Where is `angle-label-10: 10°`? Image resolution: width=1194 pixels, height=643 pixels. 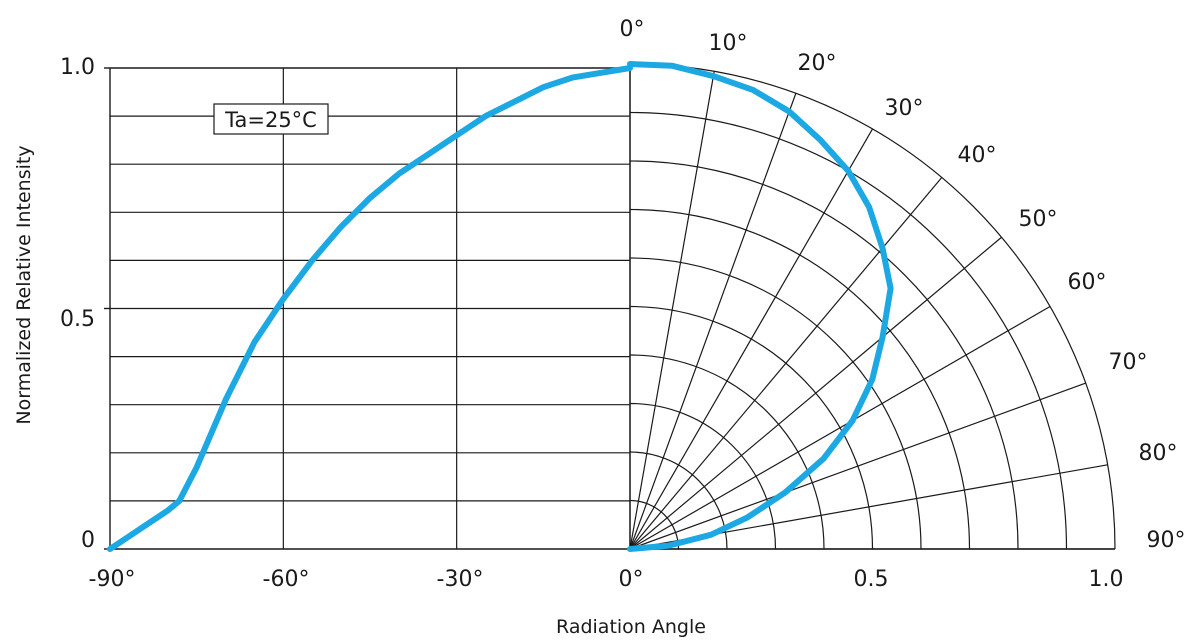
angle-label-10: 10° is located at coordinates (728, 43).